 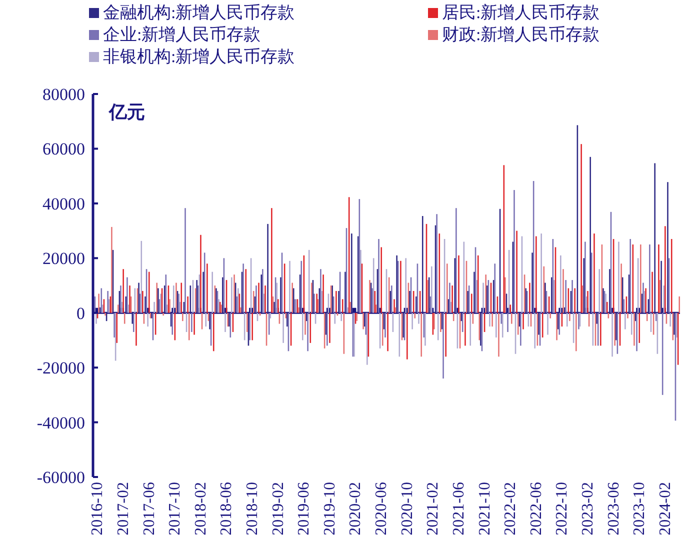 I want to click on x-tick-label: 2019-02, so click(x=278, y=509).